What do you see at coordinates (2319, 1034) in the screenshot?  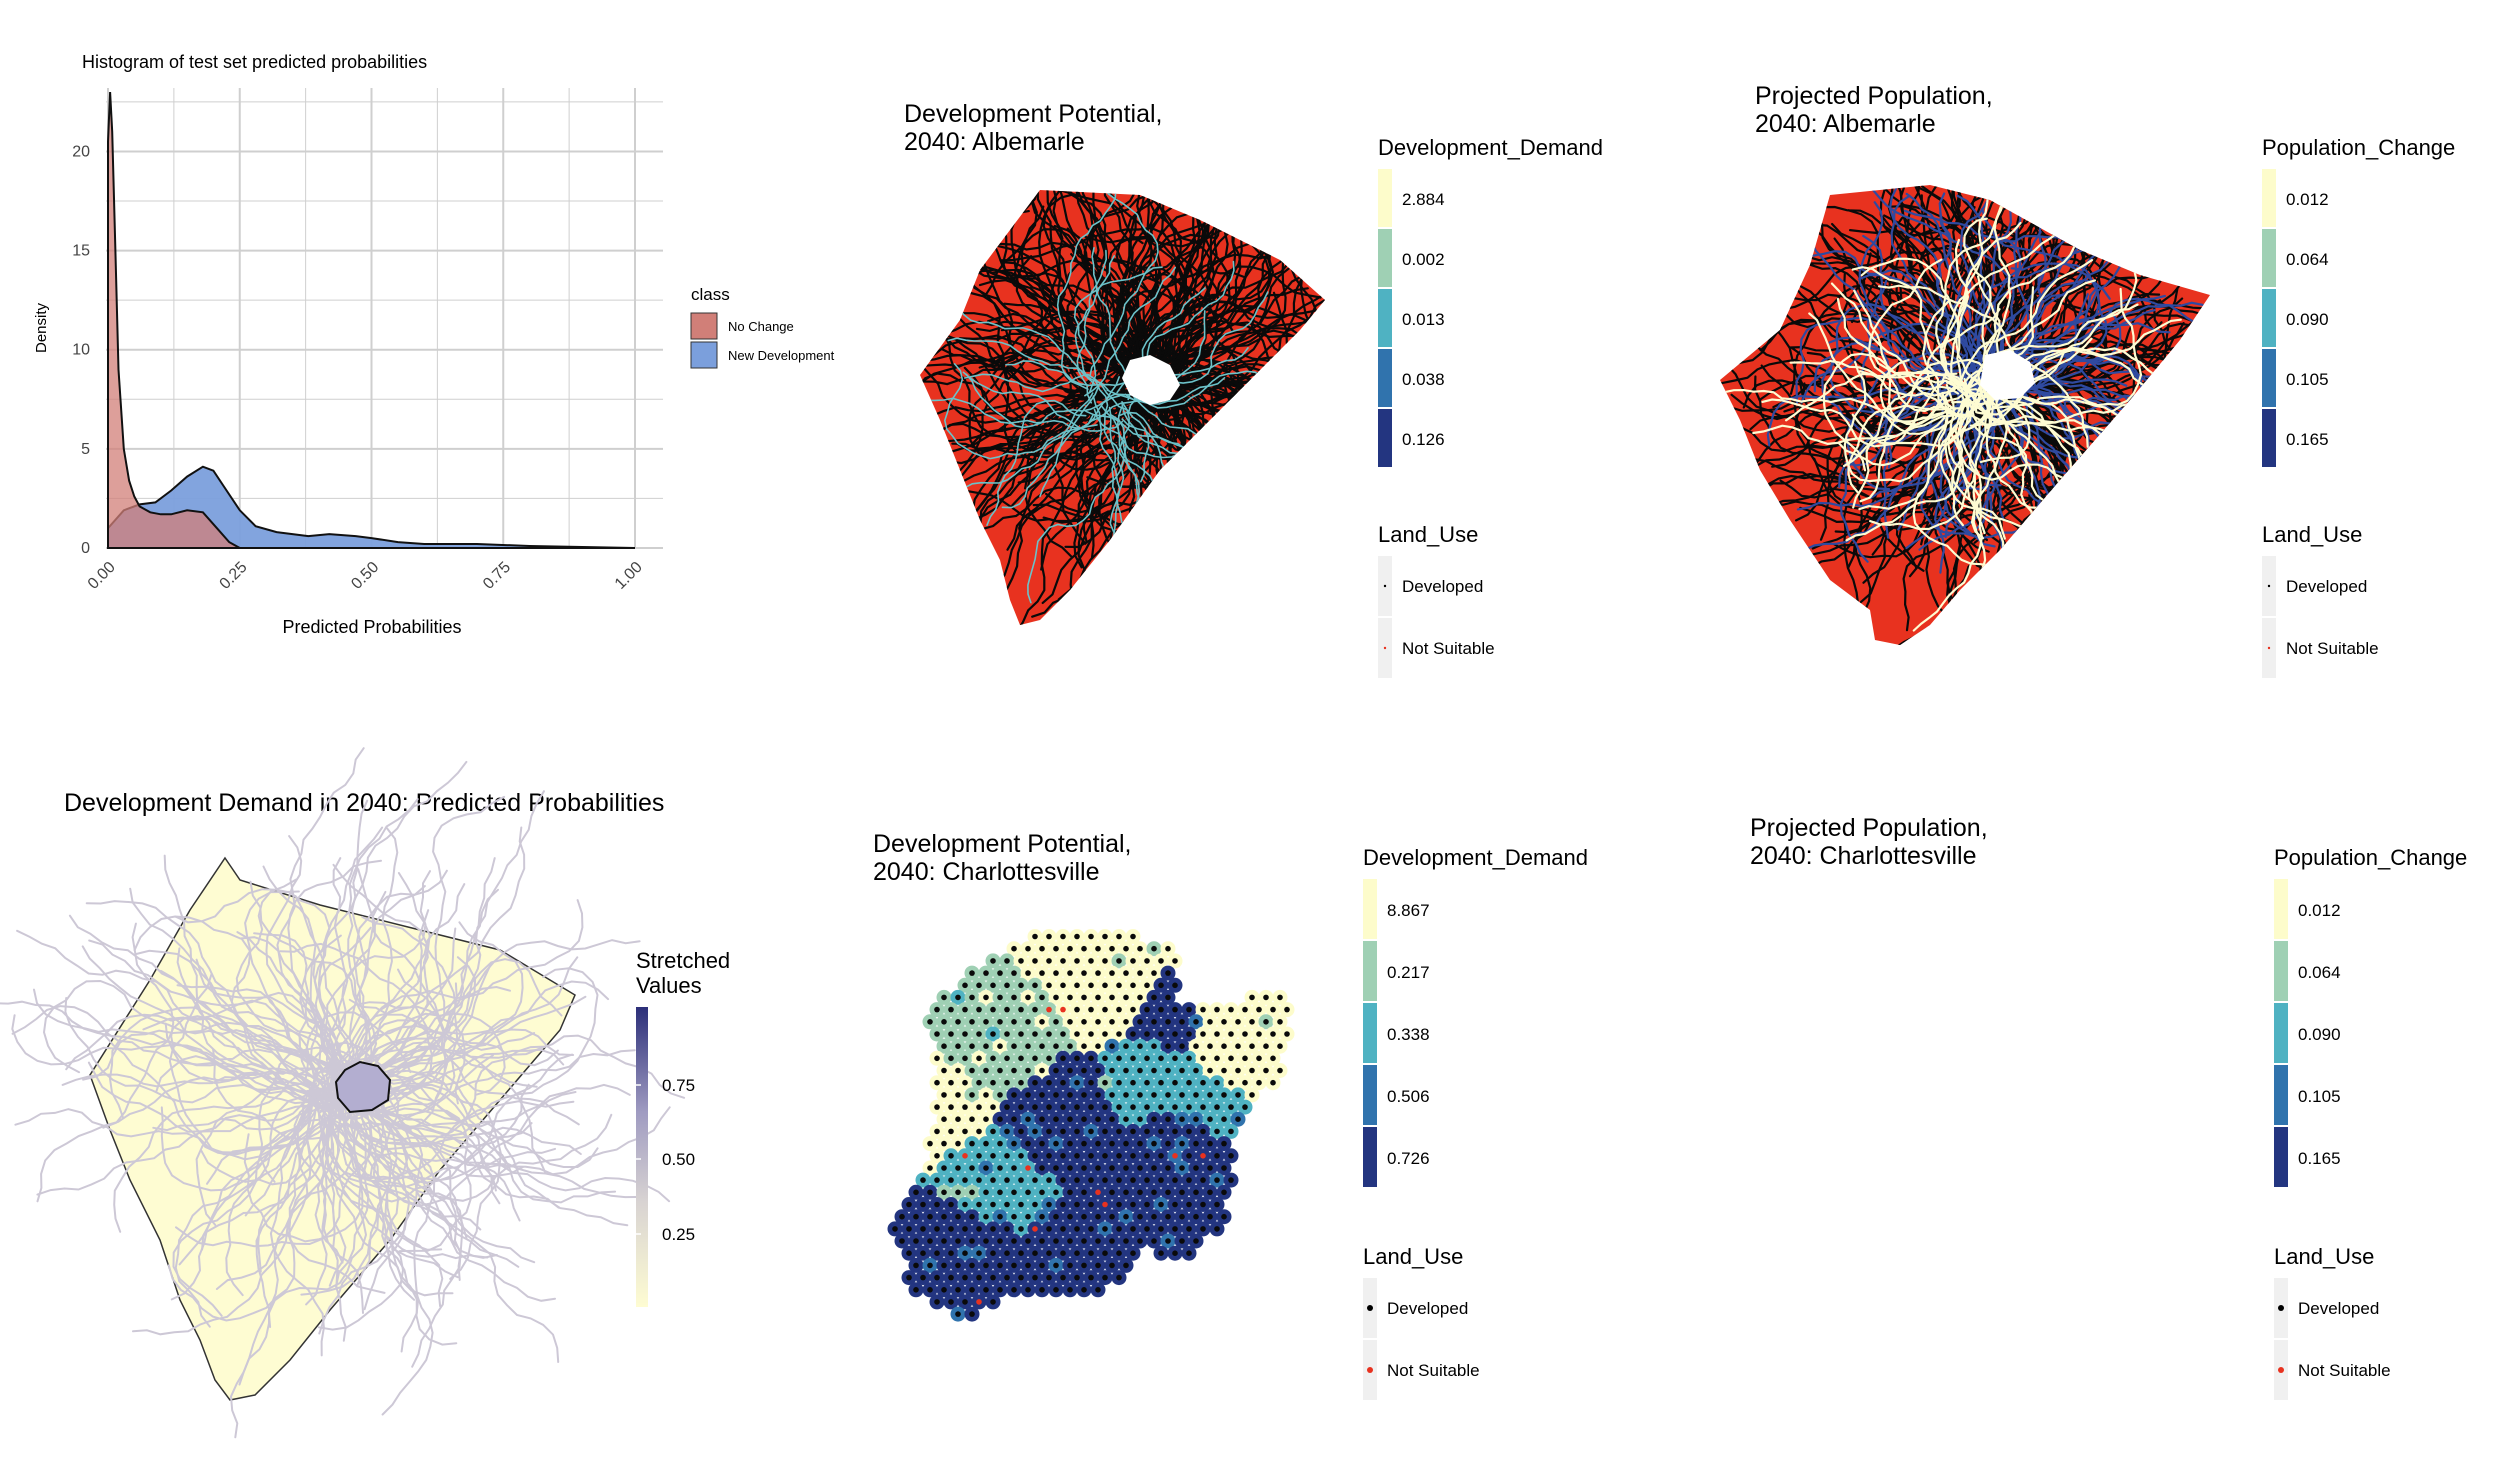 I see `legend-entry-label: 0.090` at bounding box center [2319, 1034].